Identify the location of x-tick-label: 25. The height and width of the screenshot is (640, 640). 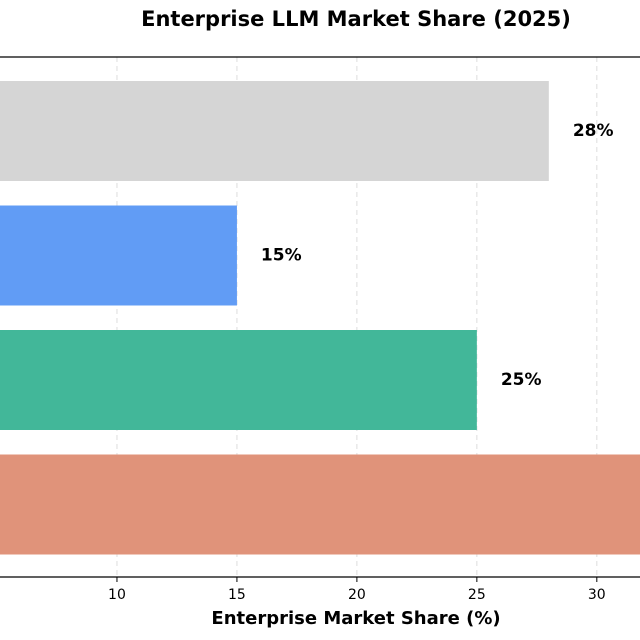
(477, 595).